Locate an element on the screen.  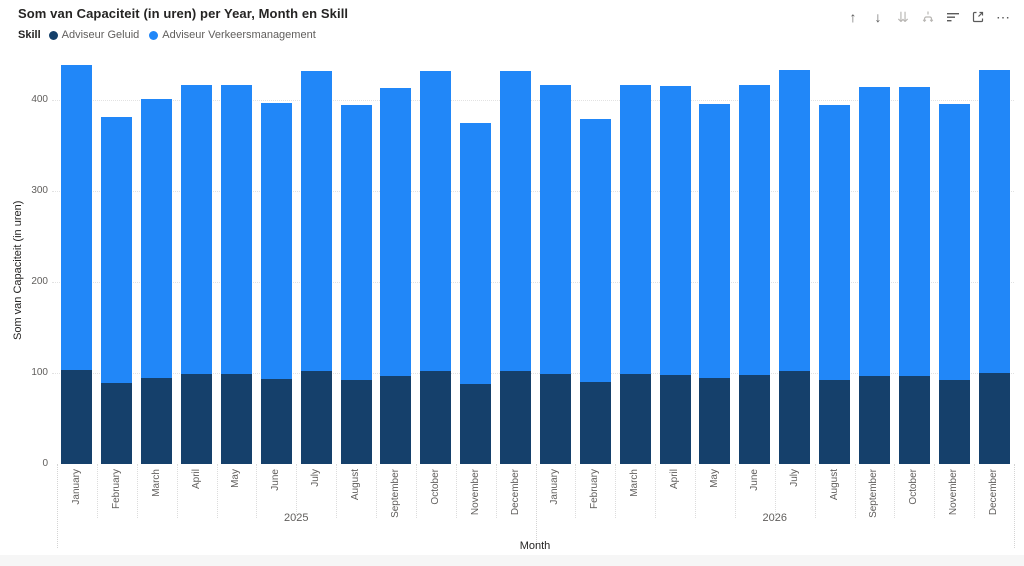
x-axis-month-label: July is located at coordinates (316, 478).